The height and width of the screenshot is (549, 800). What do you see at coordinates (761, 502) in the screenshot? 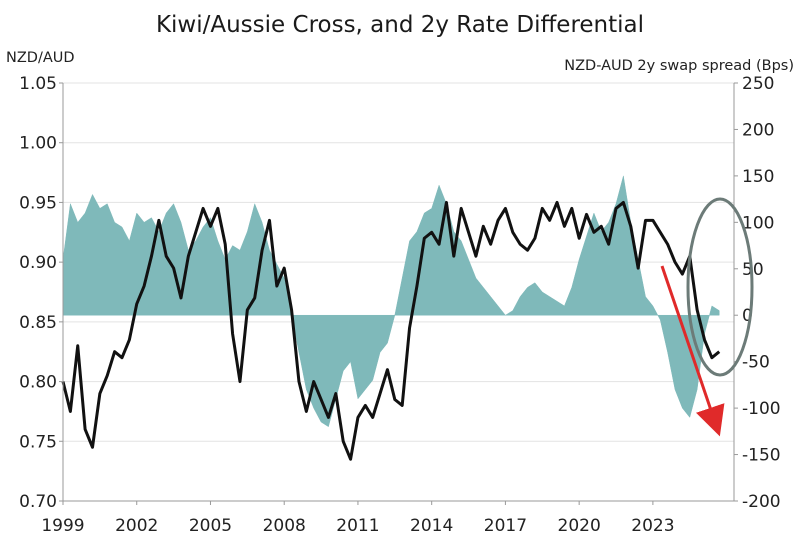
I see `right-tick-label: -200` at bounding box center [761, 502].